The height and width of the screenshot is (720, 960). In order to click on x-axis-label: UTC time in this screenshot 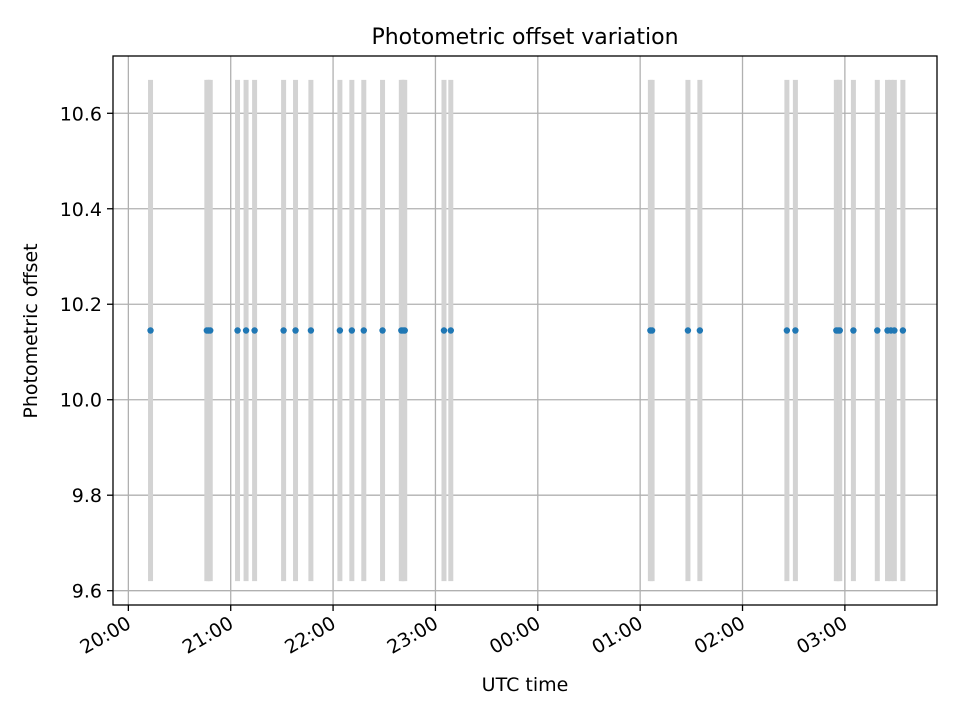, I will do `click(525, 685)`.